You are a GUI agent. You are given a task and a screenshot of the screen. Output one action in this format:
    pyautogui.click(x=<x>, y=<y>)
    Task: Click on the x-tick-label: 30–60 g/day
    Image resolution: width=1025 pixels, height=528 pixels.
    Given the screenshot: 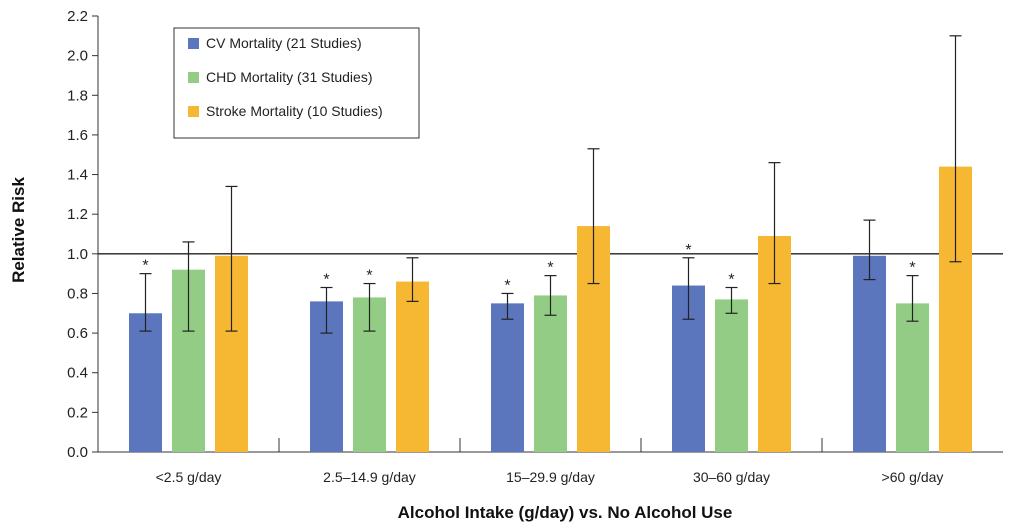 What is the action you would take?
    pyautogui.click(x=731, y=477)
    